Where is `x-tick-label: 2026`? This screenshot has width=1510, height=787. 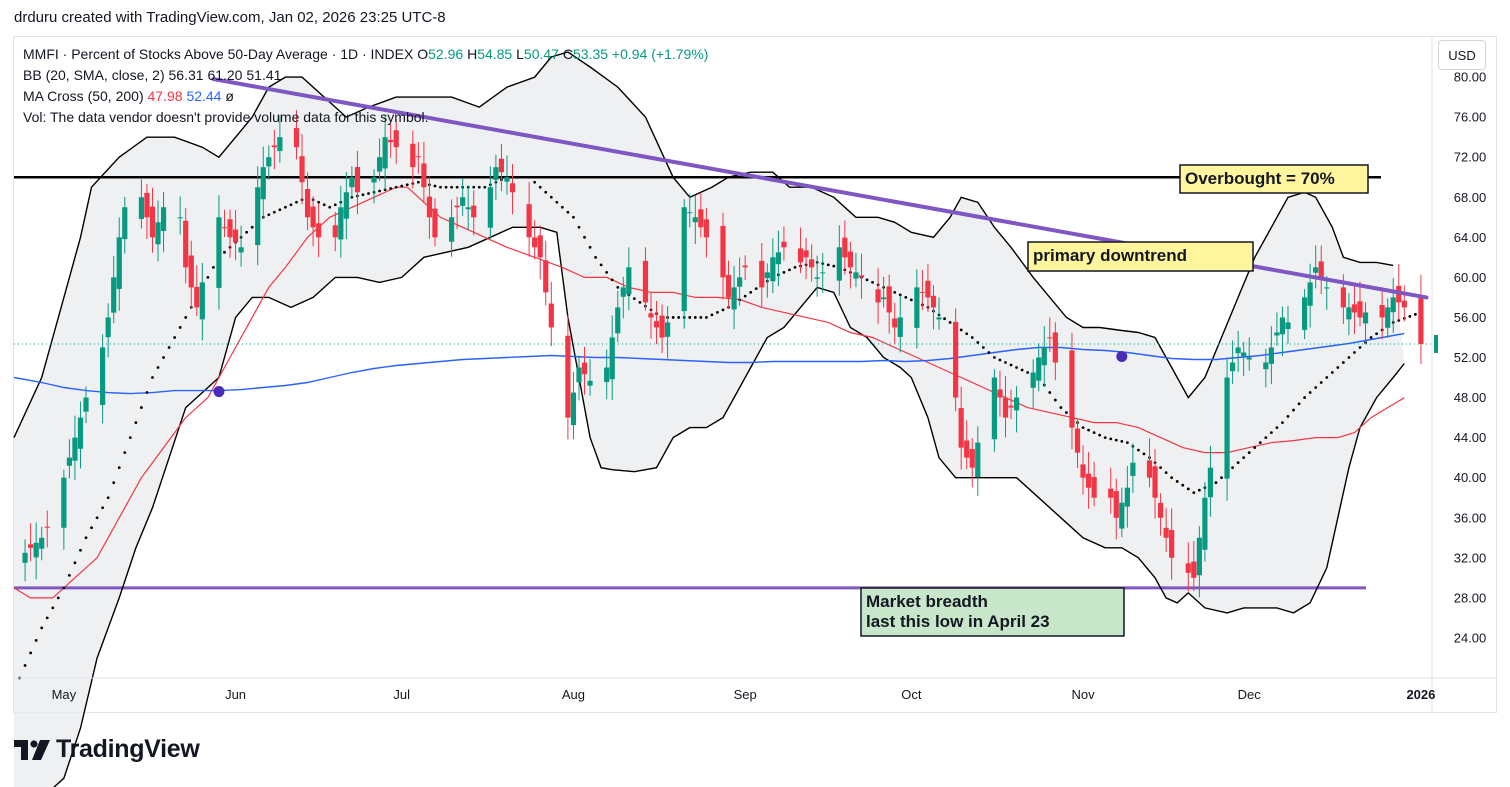 x-tick-label: 2026 is located at coordinates (1420, 694).